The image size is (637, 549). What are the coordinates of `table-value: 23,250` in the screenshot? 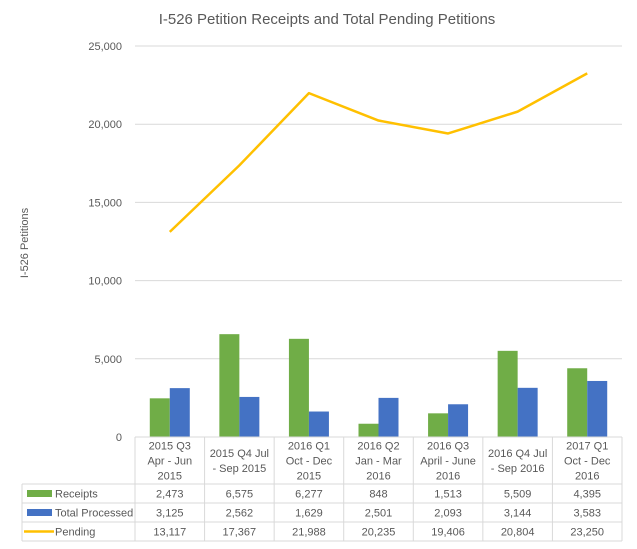 It's located at (587, 533).